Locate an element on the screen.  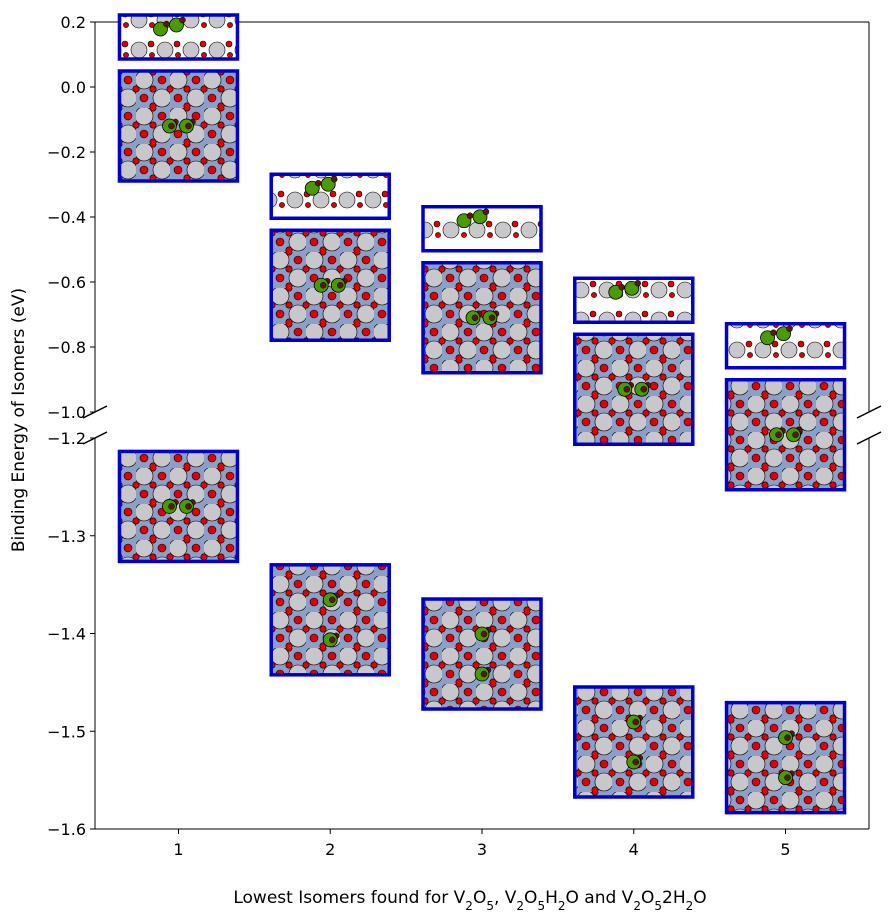
axis-break-marks is located at coordinates (482, 425).